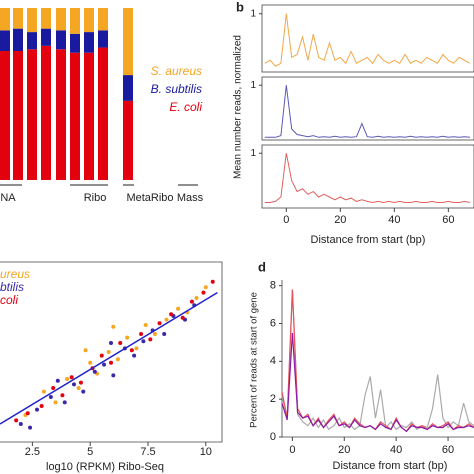 The image size is (474, 474). I want to click on x-tick-label: 7.5, so click(147, 452).